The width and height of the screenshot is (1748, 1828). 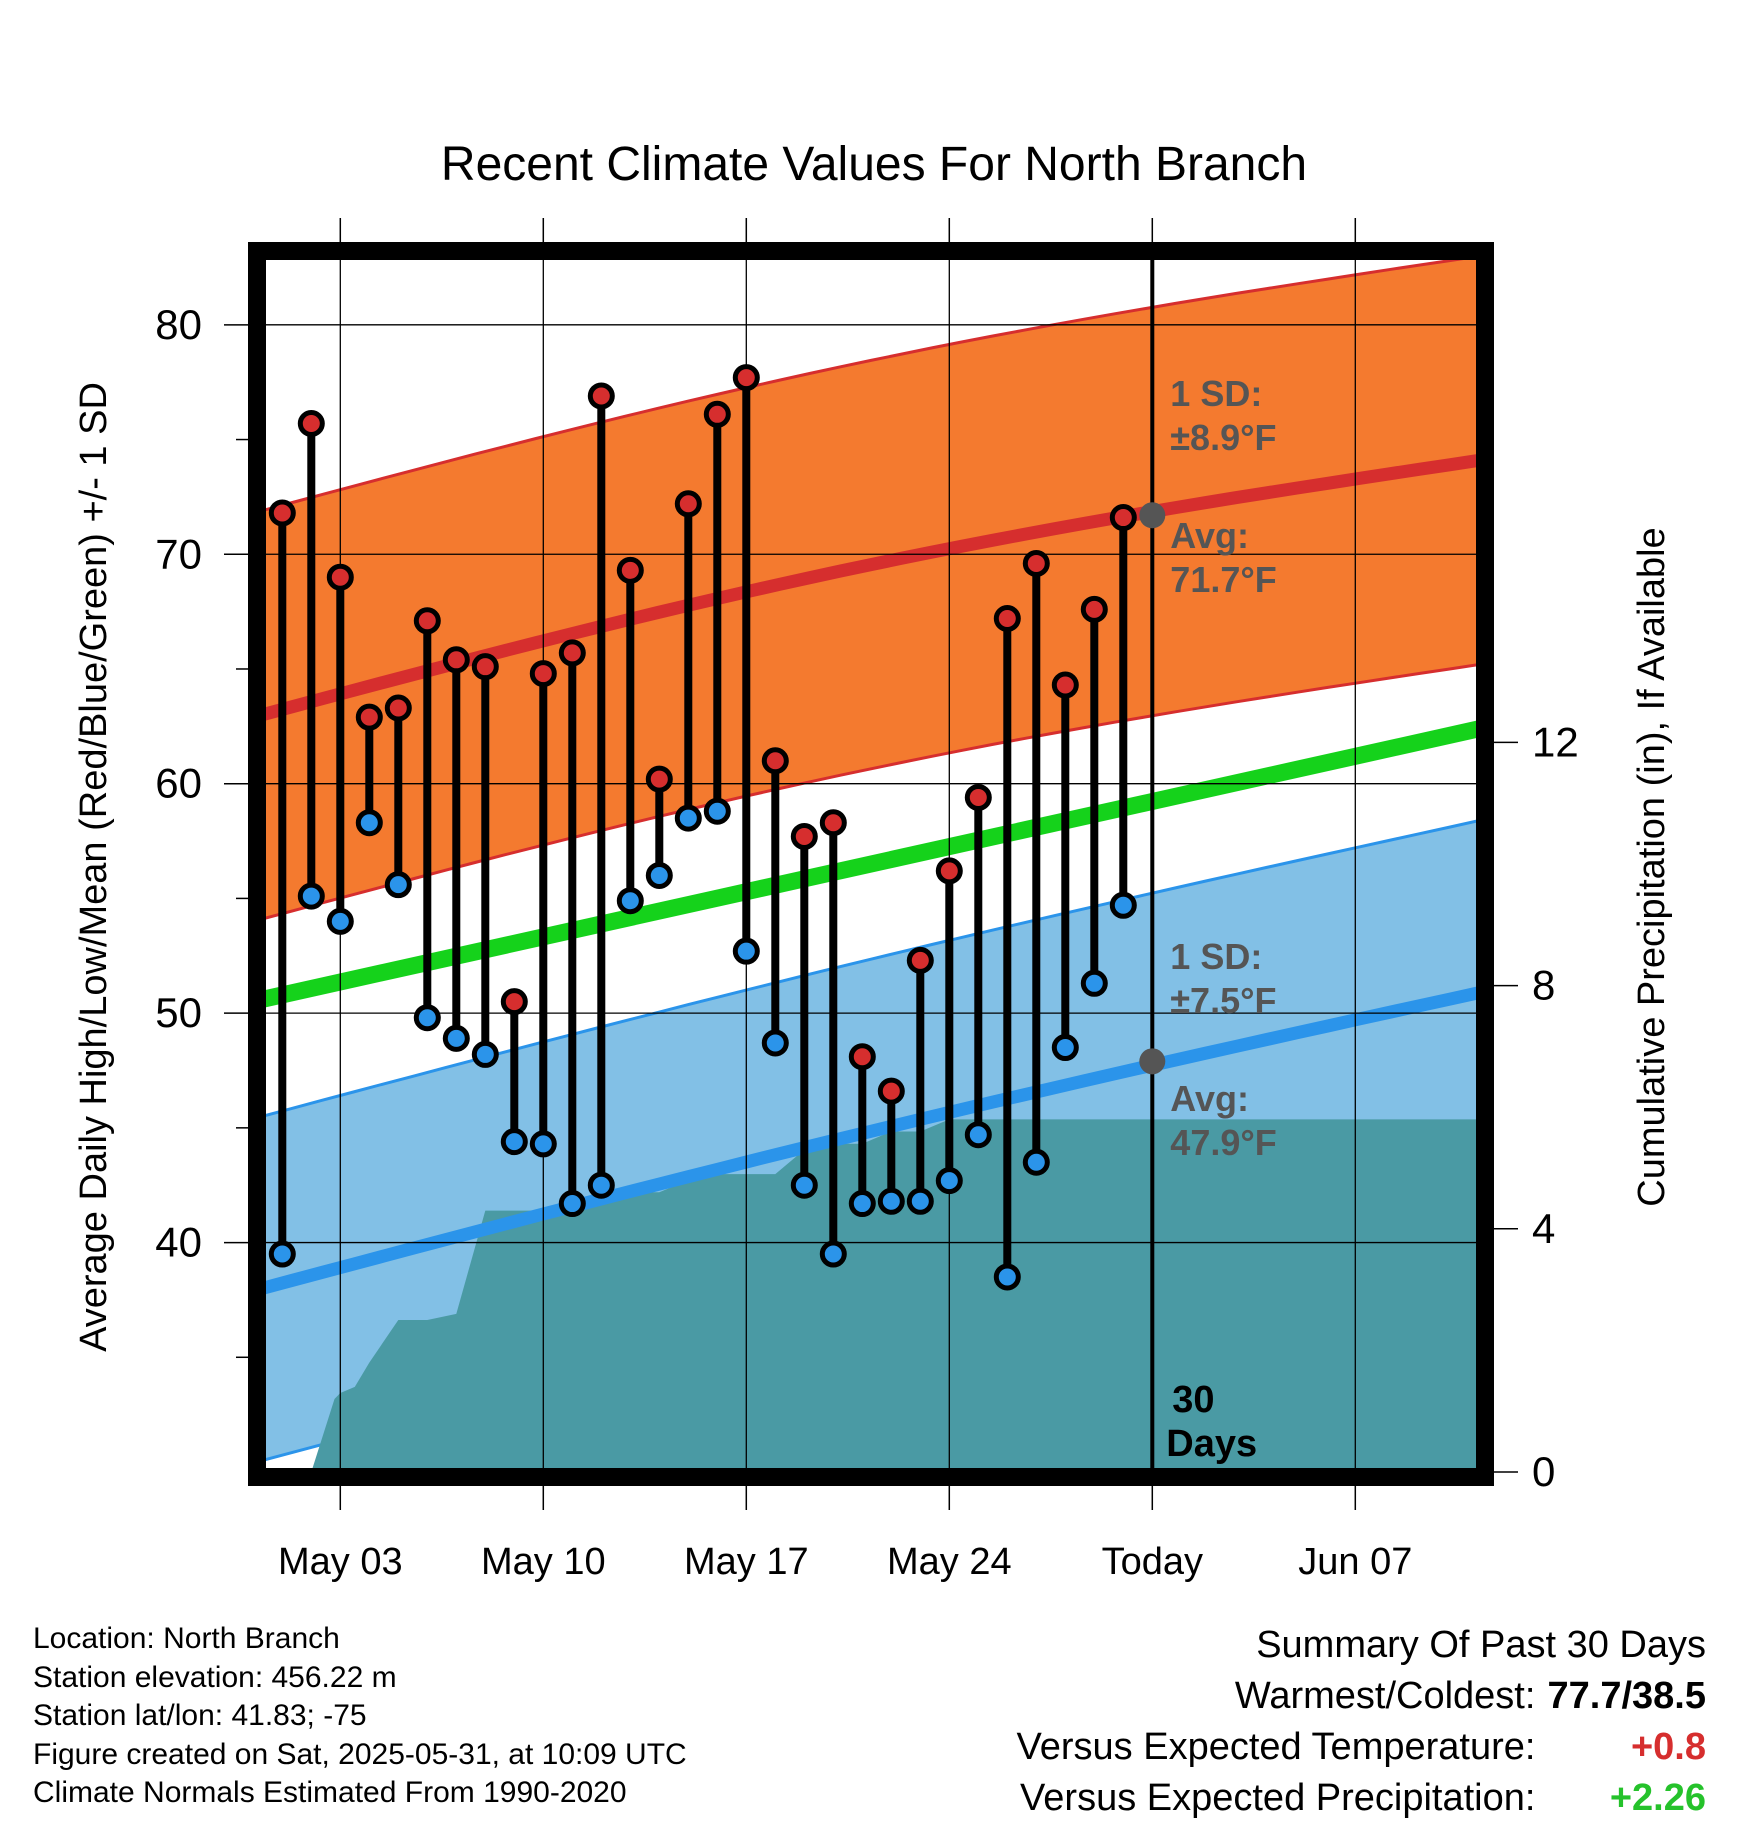 What do you see at coordinates (543, 1562) in the screenshot?
I see `x-tick-label: May 10` at bounding box center [543, 1562].